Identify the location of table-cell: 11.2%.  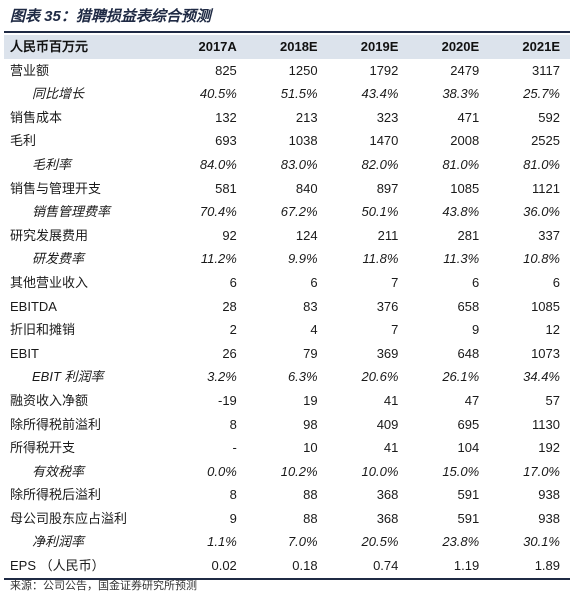
(218, 259).